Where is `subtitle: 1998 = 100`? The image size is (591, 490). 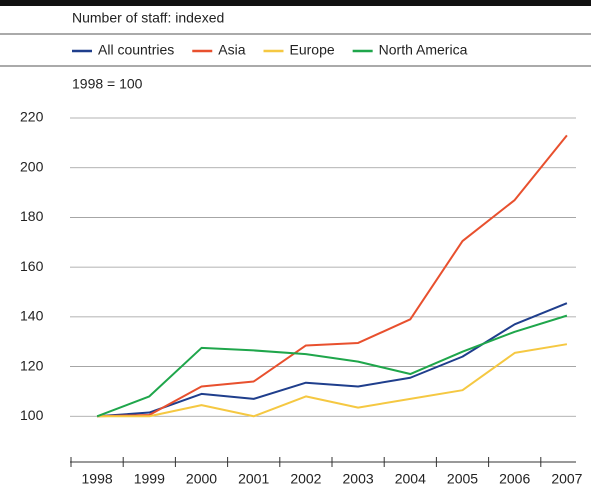 subtitle: 1998 = 100 is located at coordinates (107, 84).